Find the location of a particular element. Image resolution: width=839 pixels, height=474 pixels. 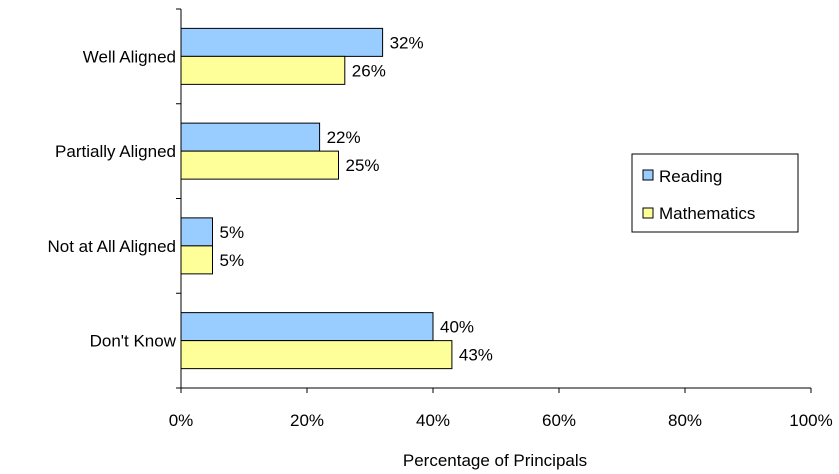

category-label: Partially Aligned is located at coordinates (115, 151).